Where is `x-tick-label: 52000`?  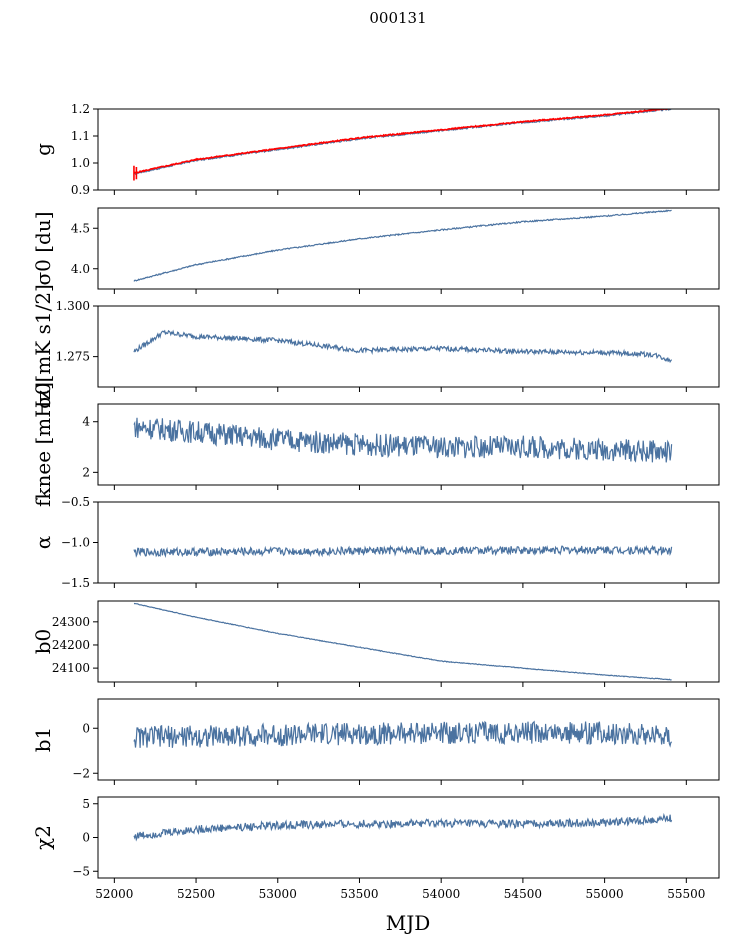
x-tick-label: 52000 is located at coordinates (114, 894).